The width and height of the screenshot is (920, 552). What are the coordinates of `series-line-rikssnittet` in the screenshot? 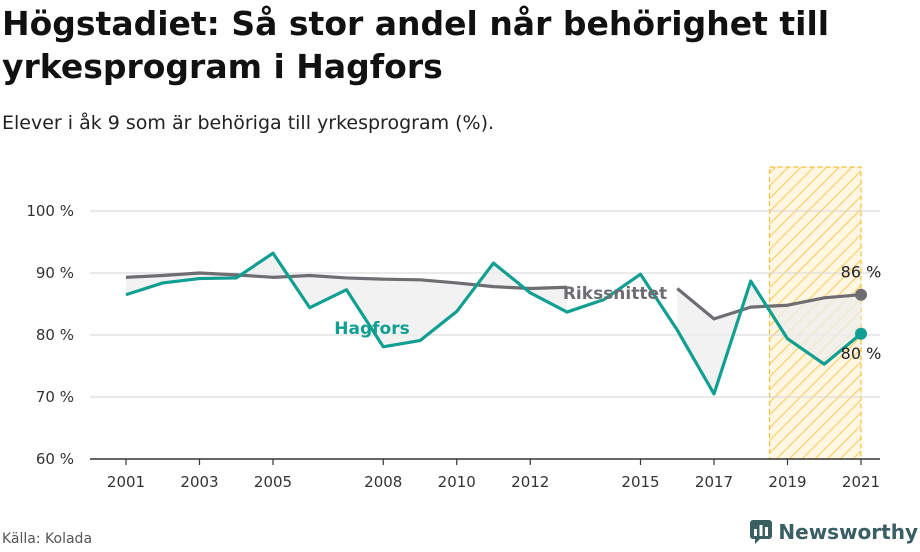 It's located at (493, 296).